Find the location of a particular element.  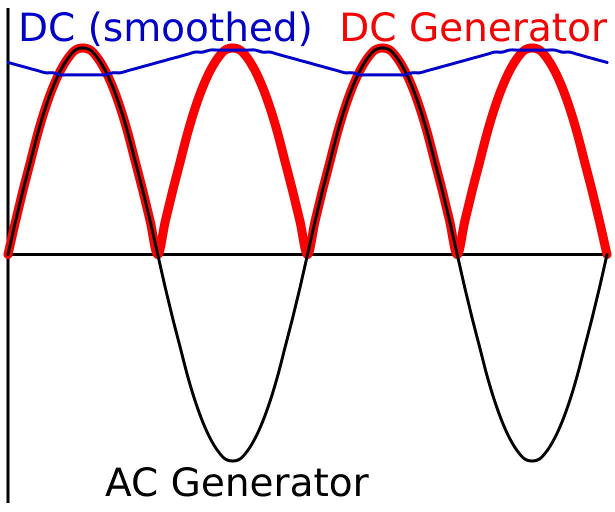

series-label: AC Generator is located at coordinates (237, 483).